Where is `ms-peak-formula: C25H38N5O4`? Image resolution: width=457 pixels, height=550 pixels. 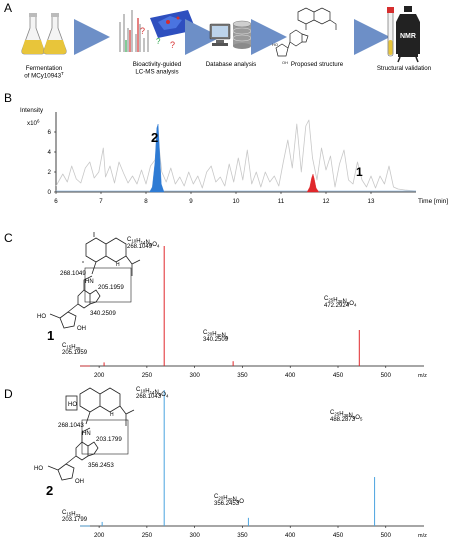
ms-peak-formula: C25H38N5O4 is located at coordinates (340, 301).